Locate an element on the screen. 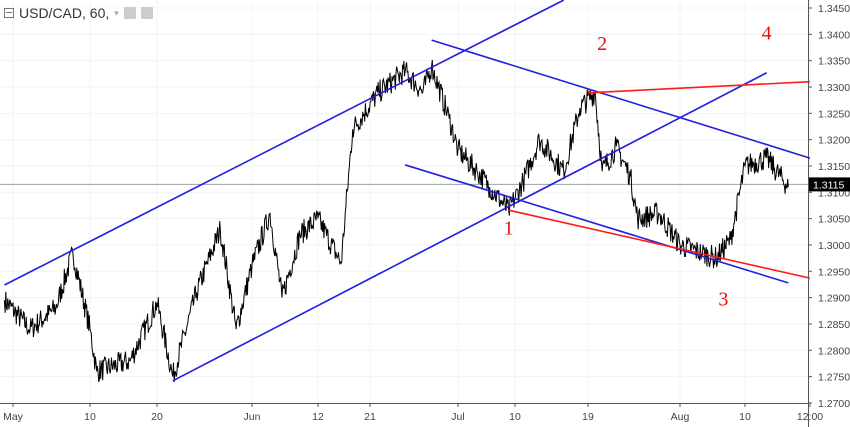 This screenshot has height=427, width=850. y-tick-label: 1.3300 is located at coordinates (834, 88).